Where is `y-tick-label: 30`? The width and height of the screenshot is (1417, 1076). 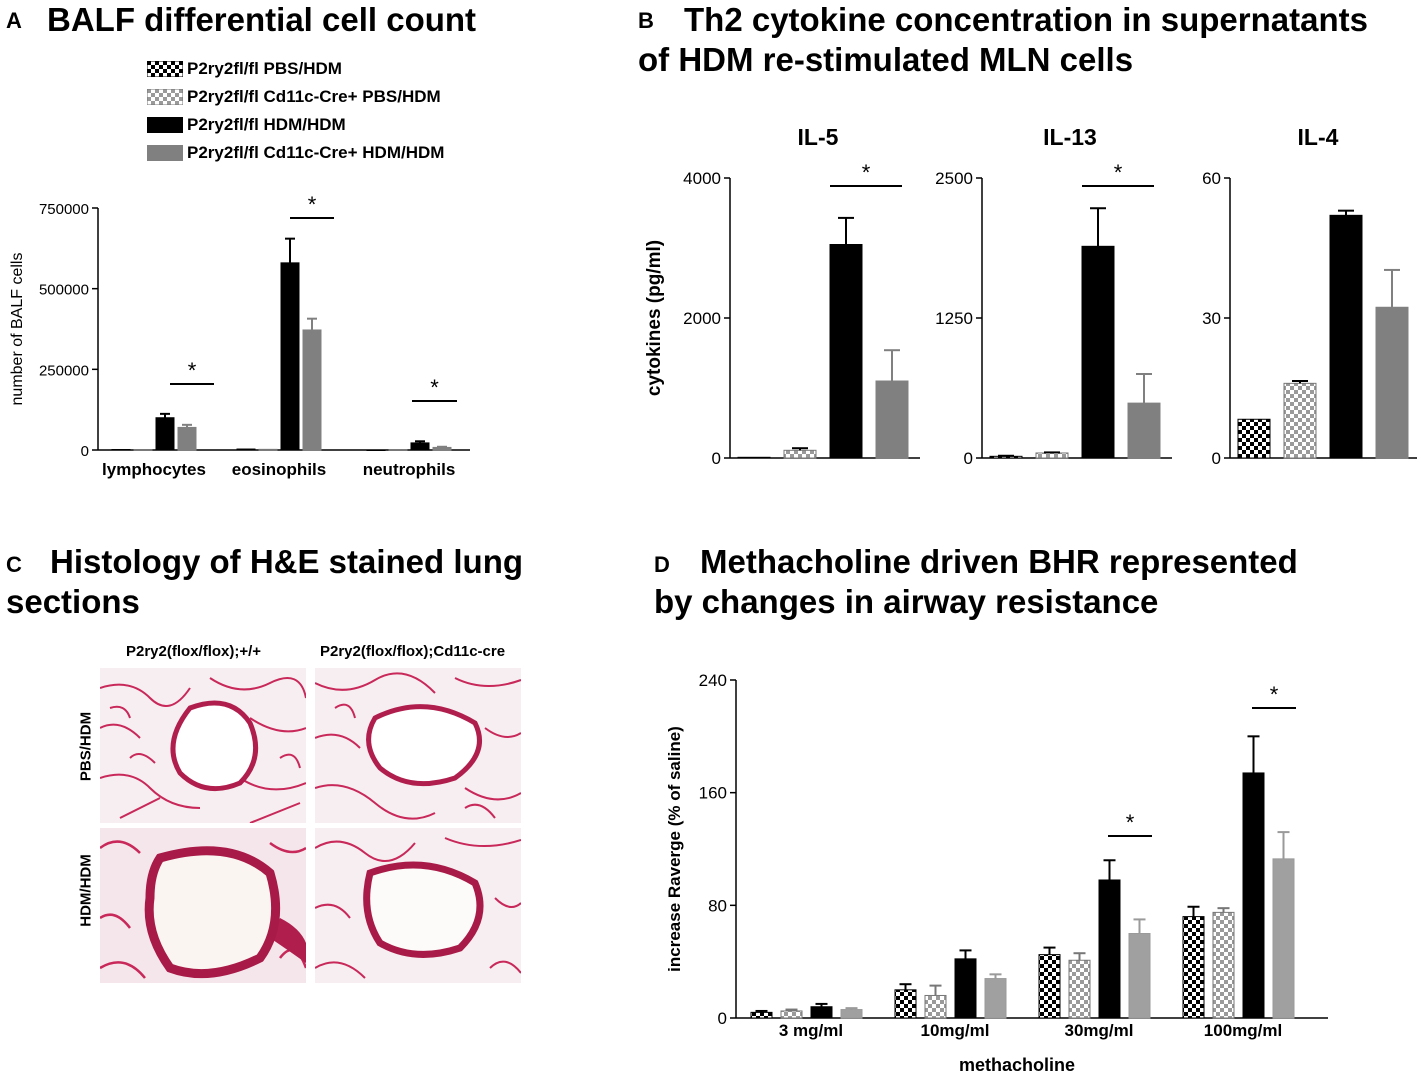
y-tick-label: 30 is located at coordinates (1211, 318).